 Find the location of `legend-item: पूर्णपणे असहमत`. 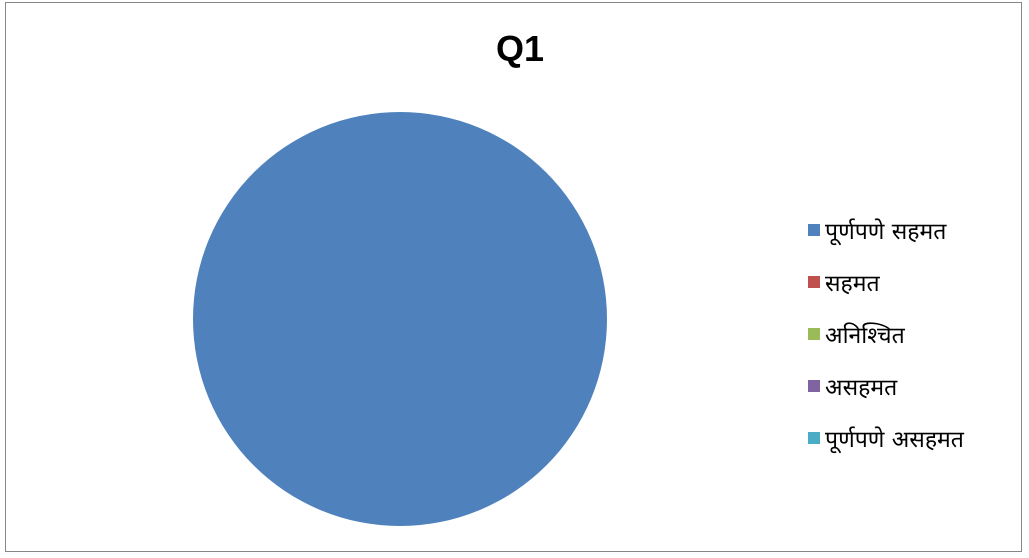

legend-item: पूर्णपणे असहमत is located at coordinates (886, 438).